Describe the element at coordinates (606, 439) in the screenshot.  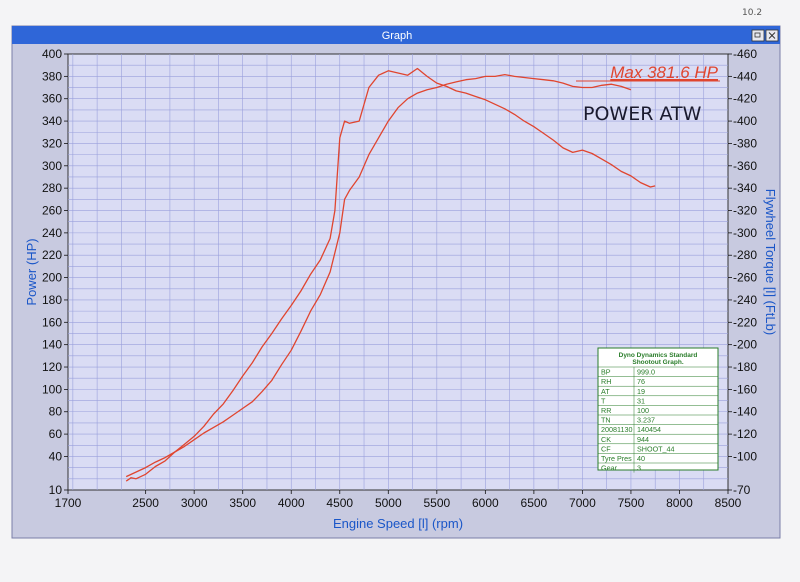
I see `info-table-key: CK` at that location.